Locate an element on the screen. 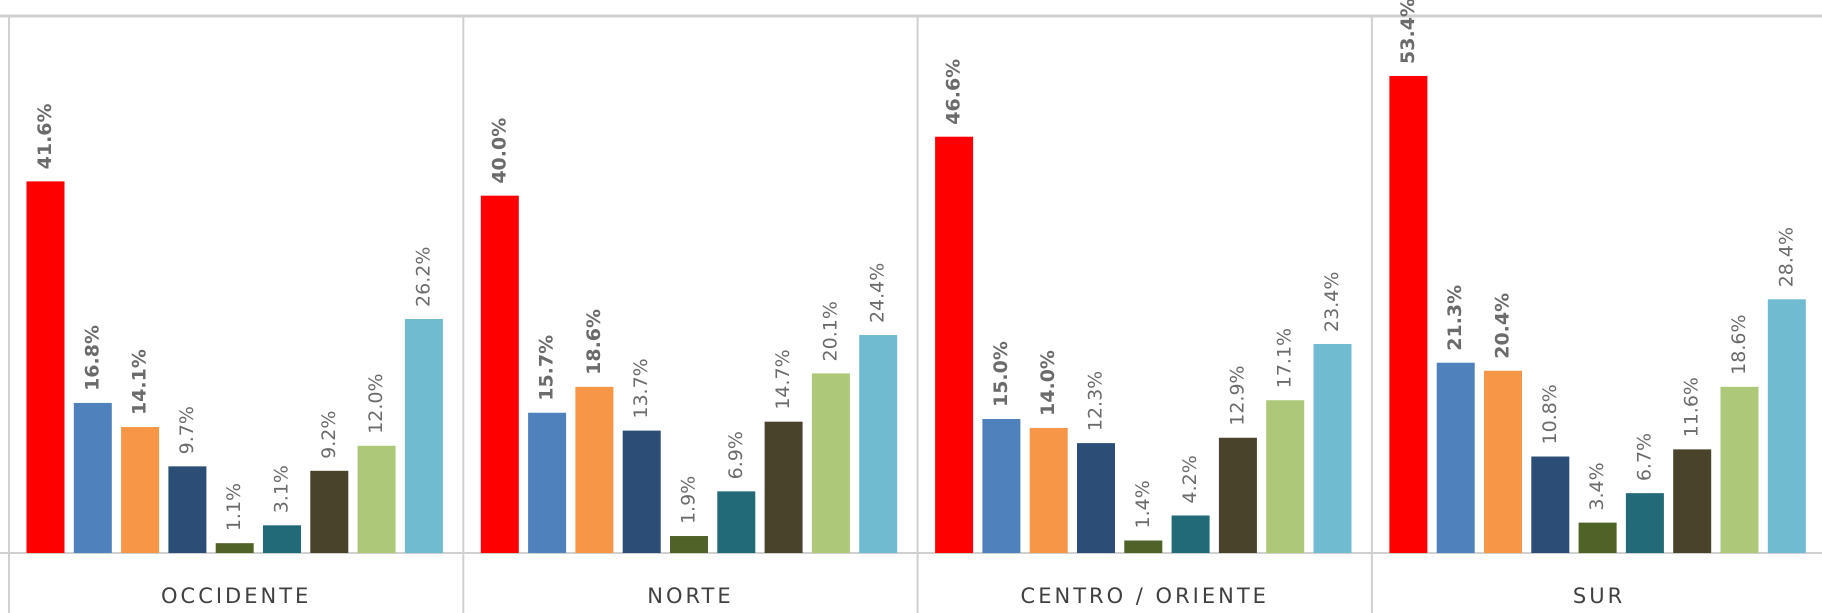 This screenshot has height=613, width=1822. data-label: 3.1% is located at coordinates (282, 489).